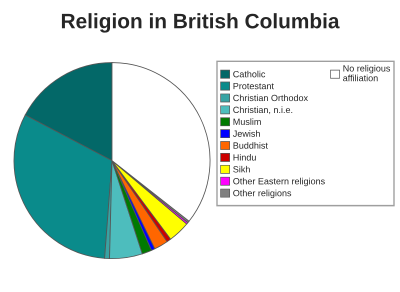 This screenshot has height=292, width=400. I want to click on legend-label: Sikh, so click(241, 169).